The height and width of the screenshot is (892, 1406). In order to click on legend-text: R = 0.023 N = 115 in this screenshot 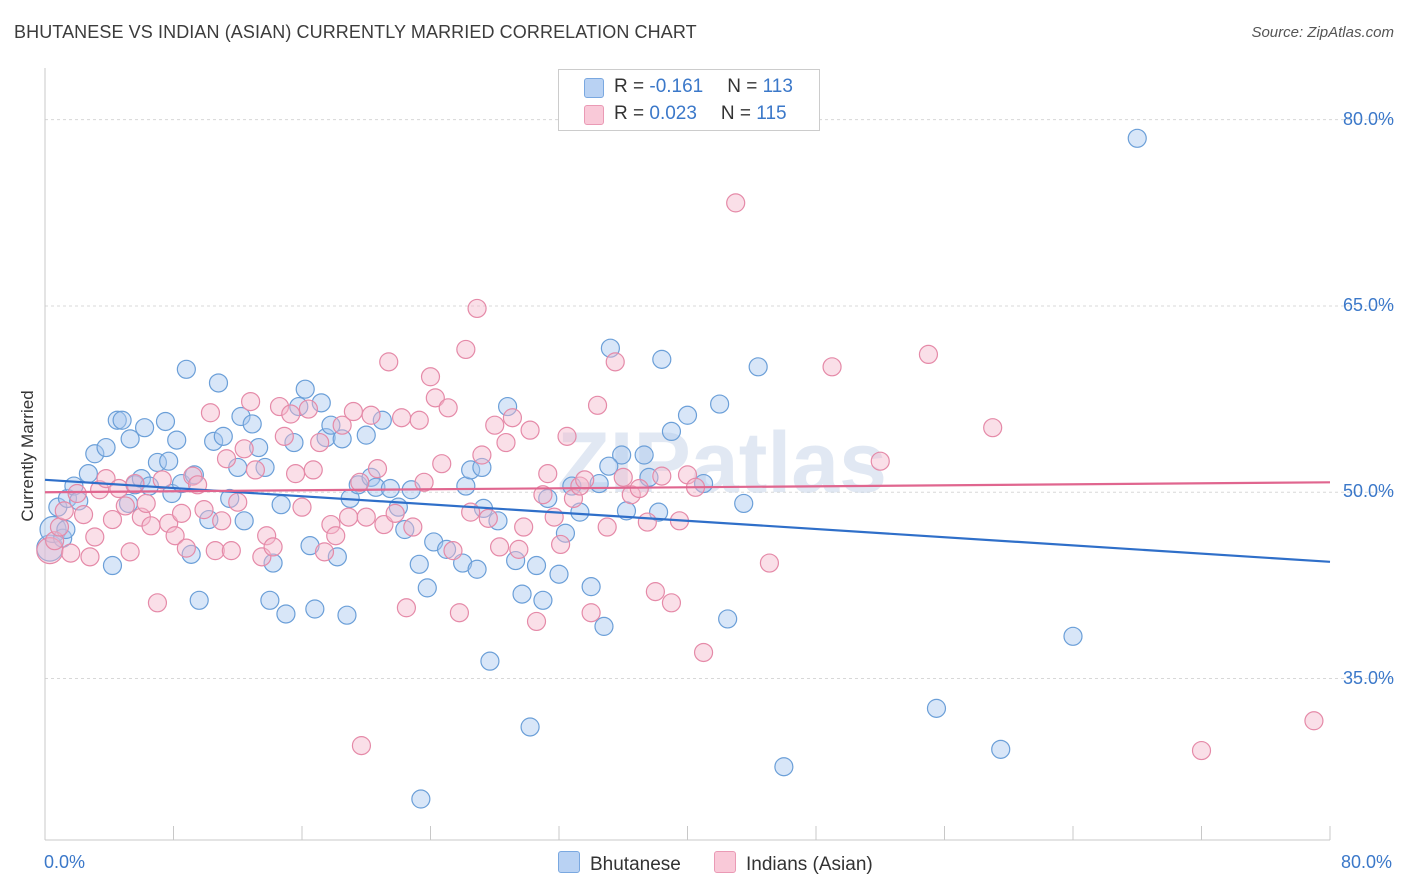, I will do `click(700, 114)`.